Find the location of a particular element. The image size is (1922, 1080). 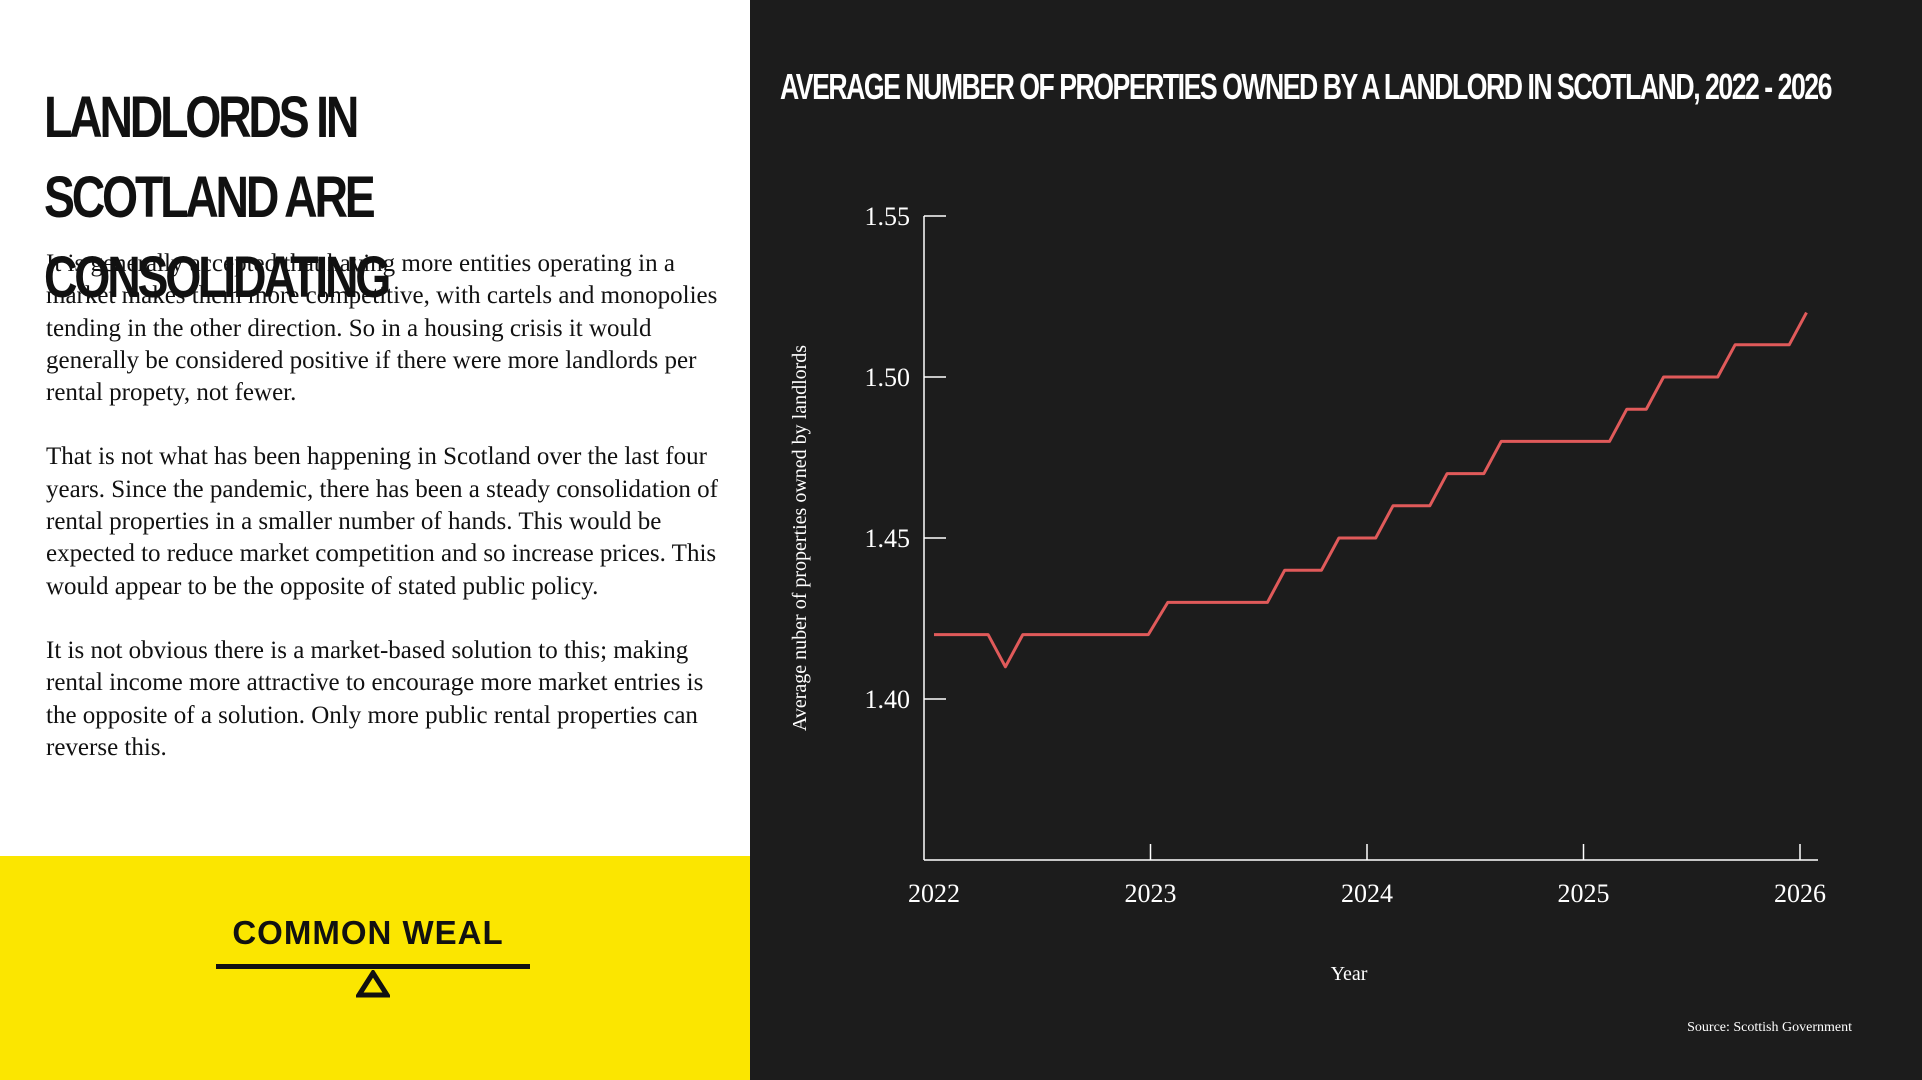

x-tick-label: 2026 is located at coordinates (1800, 893).